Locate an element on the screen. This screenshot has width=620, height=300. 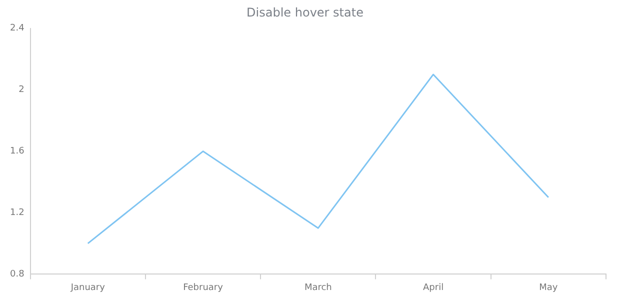
y-tick-label: 1.2 is located at coordinates (17, 213).